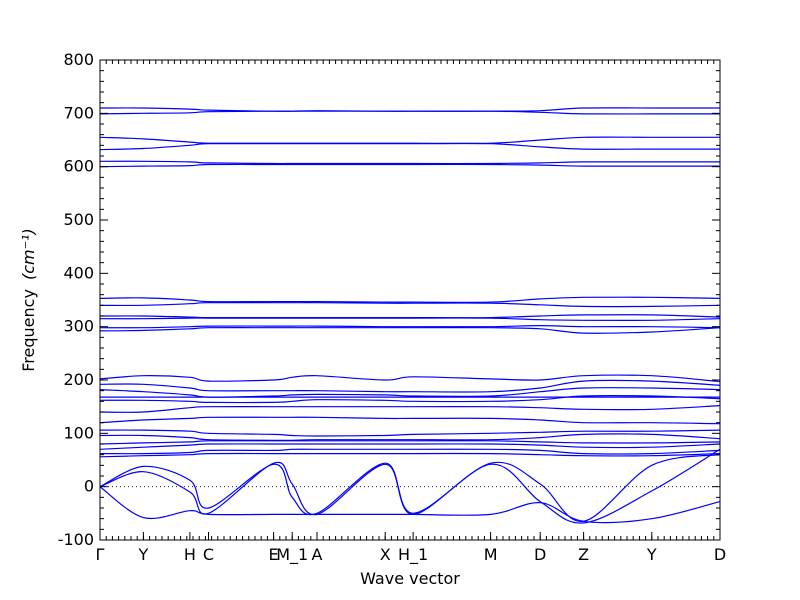  Describe the element at coordinates (78, 112) in the screenshot. I see `y-tick-label: 700` at that location.